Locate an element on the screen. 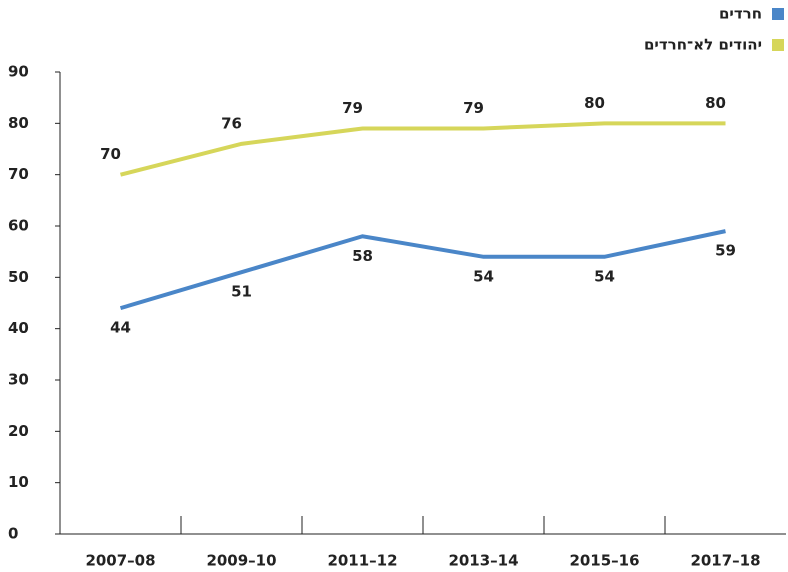  y-tick-label: 20 is located at coordinates (18, 431).